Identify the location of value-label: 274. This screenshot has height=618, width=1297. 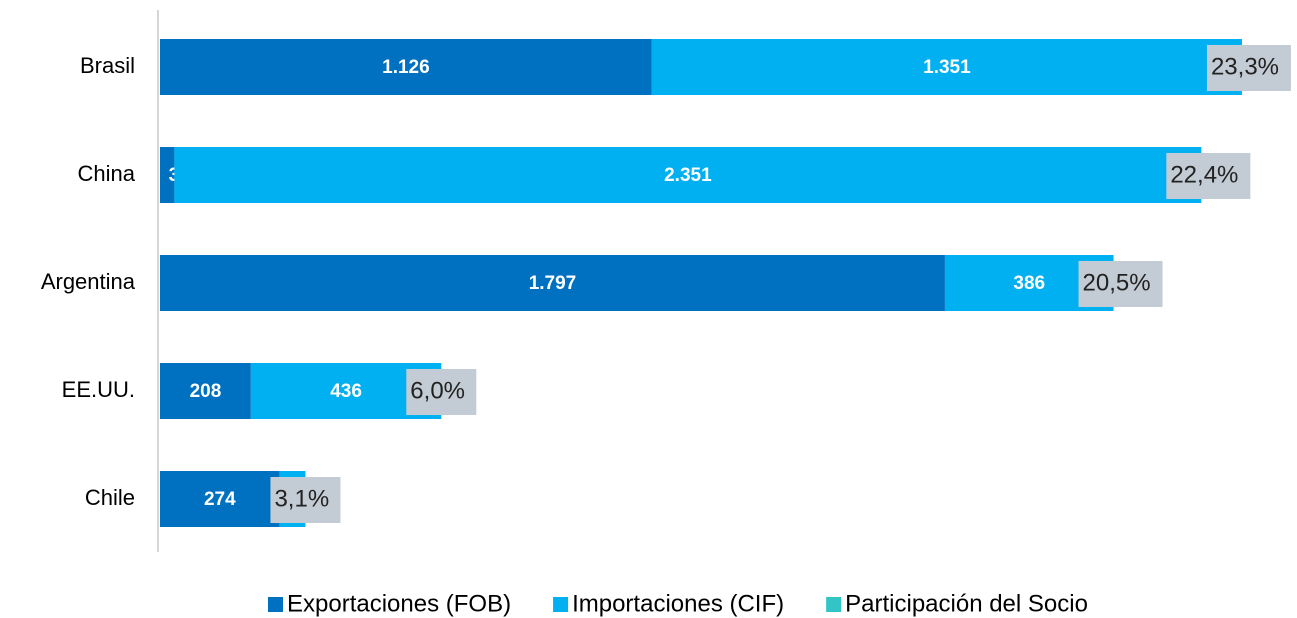
(220, 499).